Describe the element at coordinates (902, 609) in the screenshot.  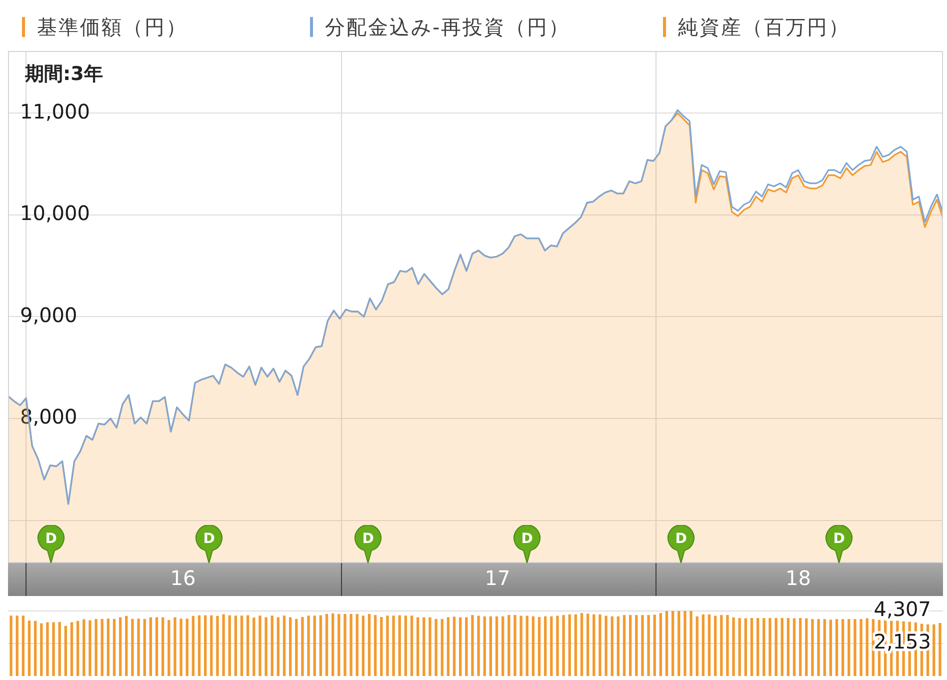
I see `y-tick-label: 4,307` at that location.